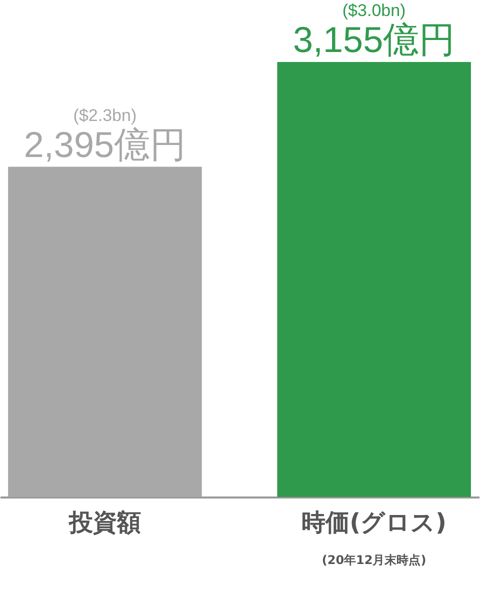  What do you see at coordinates (105, 144) in the screenshot?
I see `data-label: 2,395億円` at bounding box center [105, 144].